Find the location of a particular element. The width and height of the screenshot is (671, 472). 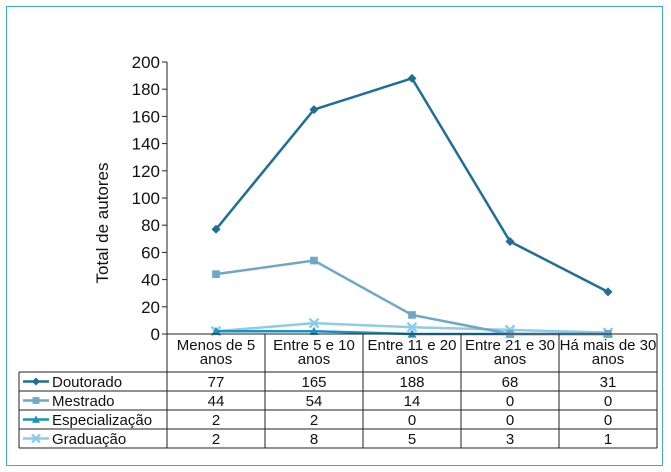

y-tick-label: 60 is located at coordinates (150, 252).